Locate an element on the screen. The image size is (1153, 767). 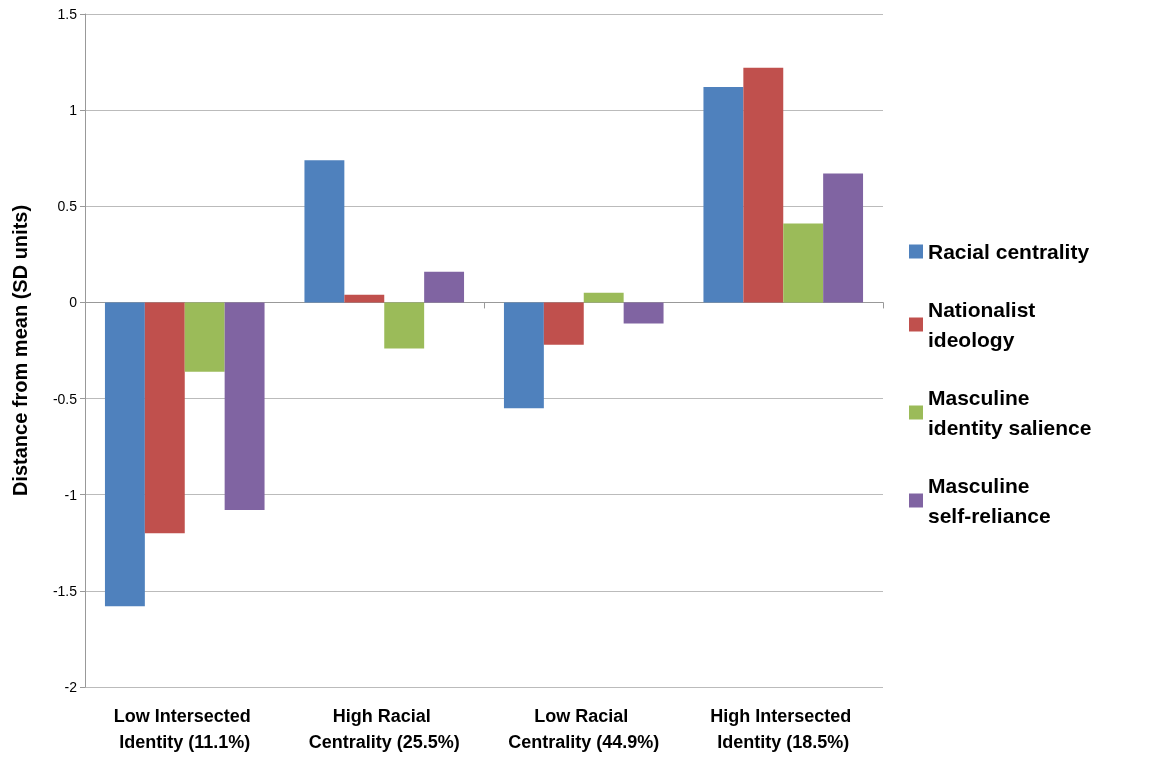
legend-label: Masculine identity salience is located at coordinates (1010, 412).